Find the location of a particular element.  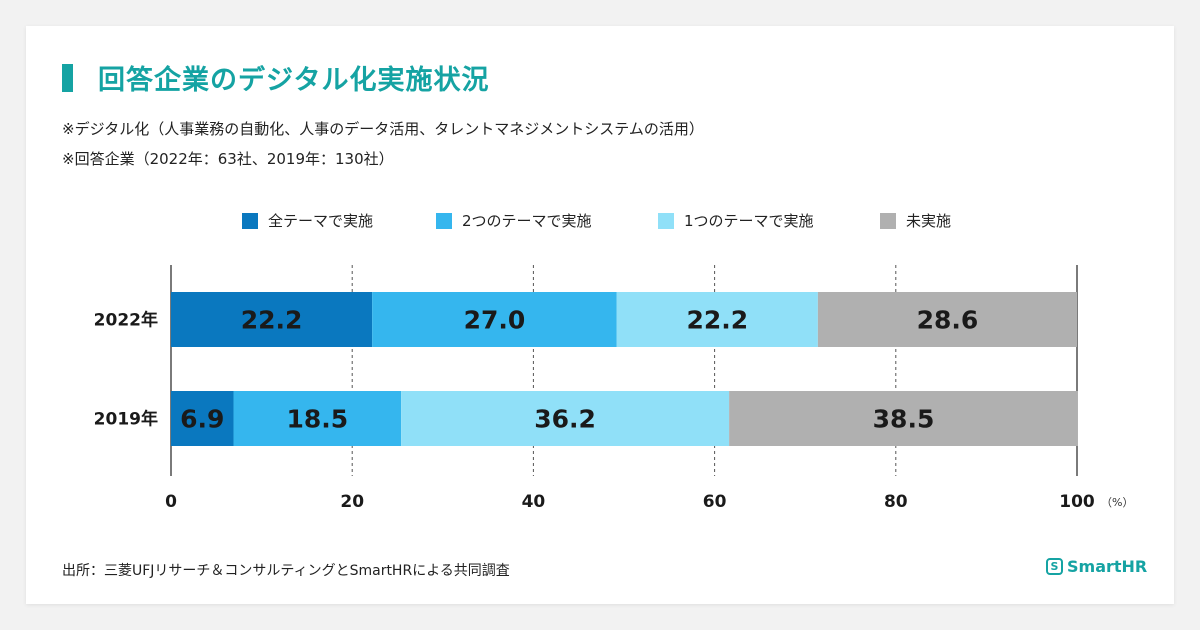

note-respondents: ※回答企業（2022年：63社、2019年：130社） is located at coordinates (228, 159).